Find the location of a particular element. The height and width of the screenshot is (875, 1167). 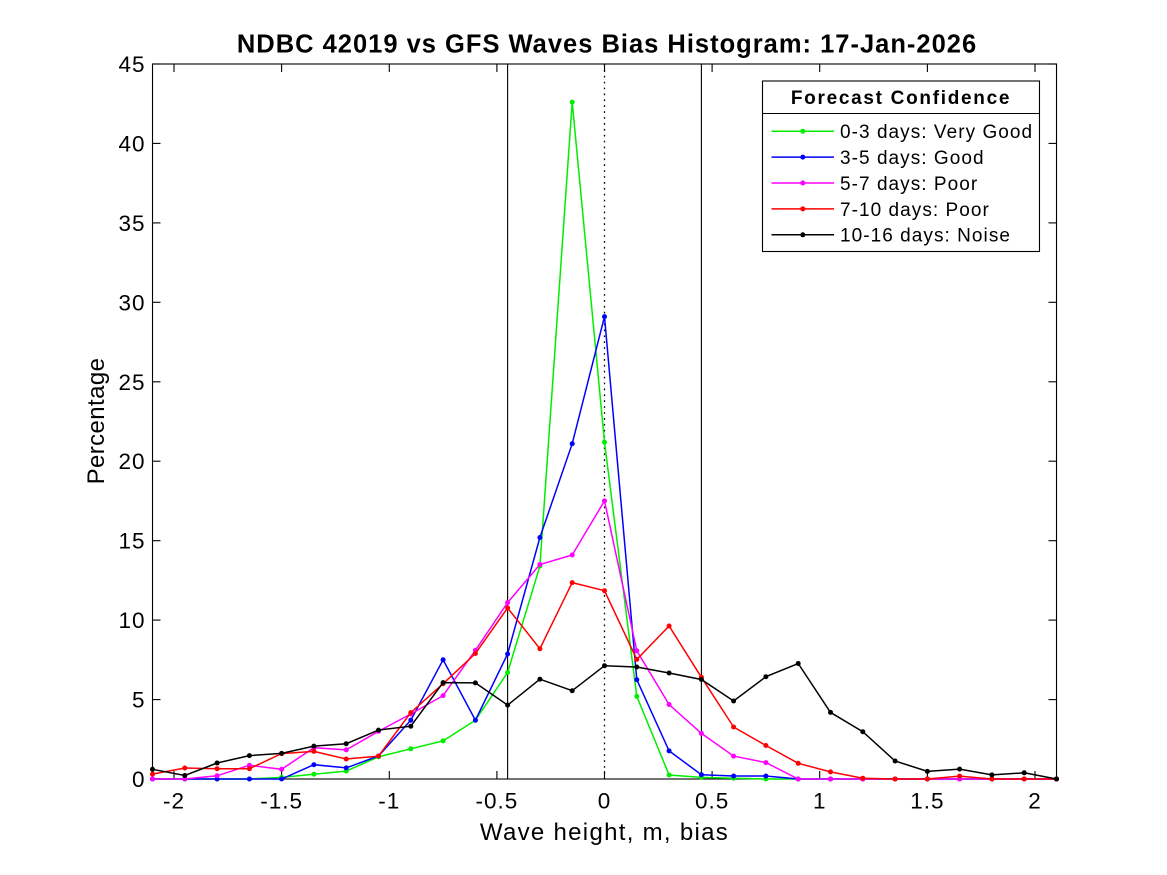

svg-text: -1 is located at coordinates (389, 801).